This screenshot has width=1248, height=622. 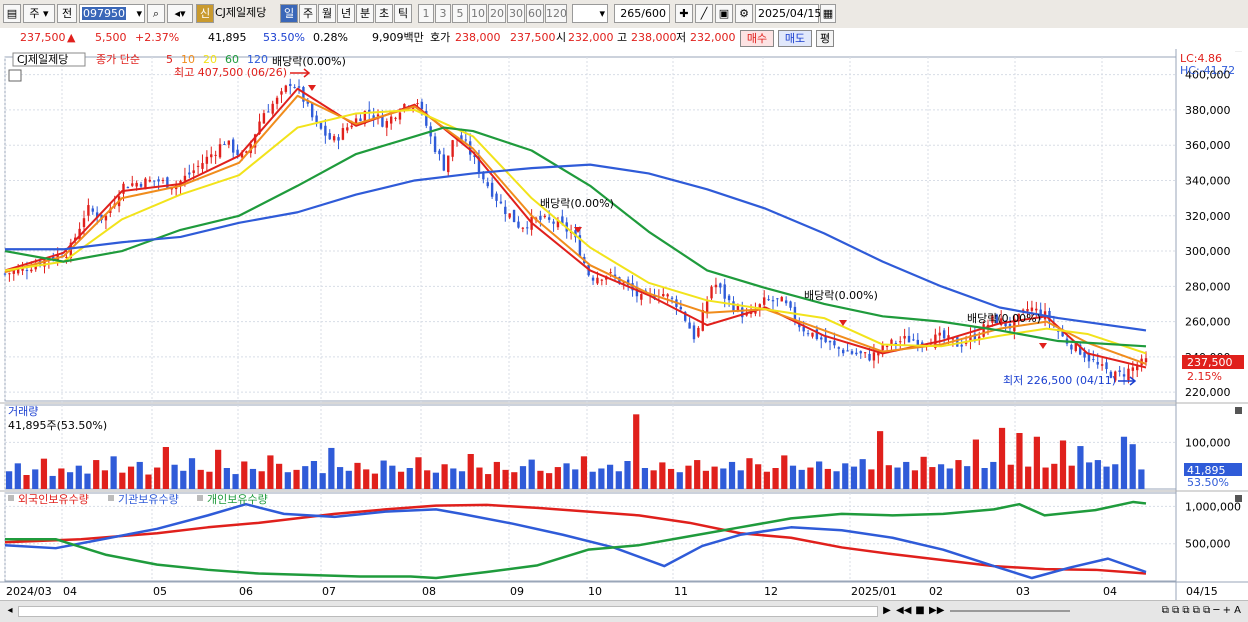 What do you see at coordinates (795, 38) in the screenshot?
I see `sell-button: 매도` at bounding box center [795, 38].